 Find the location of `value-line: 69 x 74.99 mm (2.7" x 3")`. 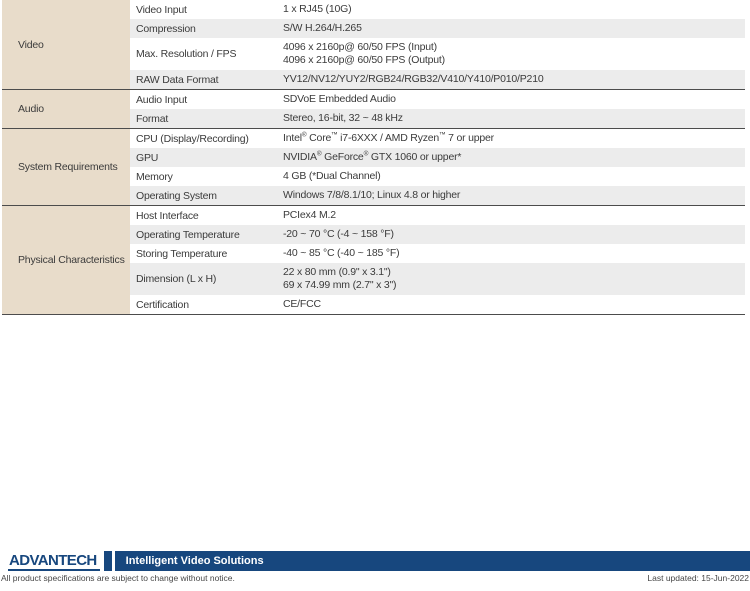

value-line: 69 x 74.99 mm (2.7" x 3") is located at coordinates (340, 285).